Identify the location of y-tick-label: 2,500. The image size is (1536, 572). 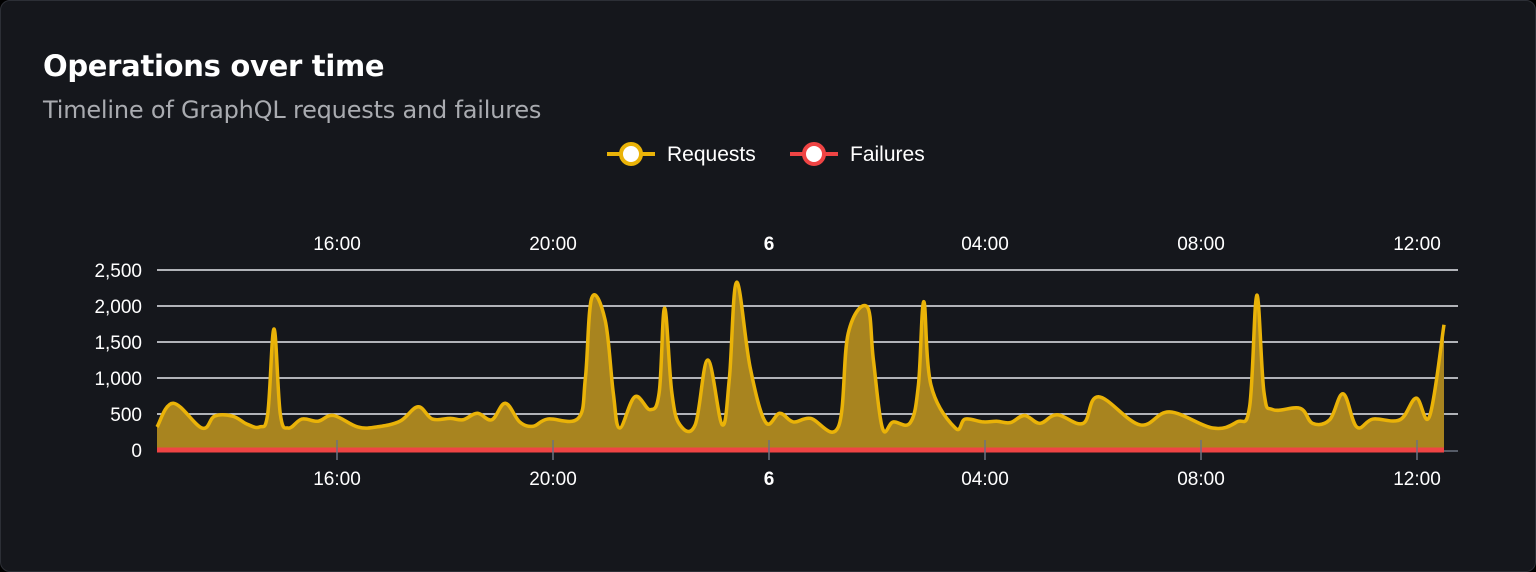
(118, 271).